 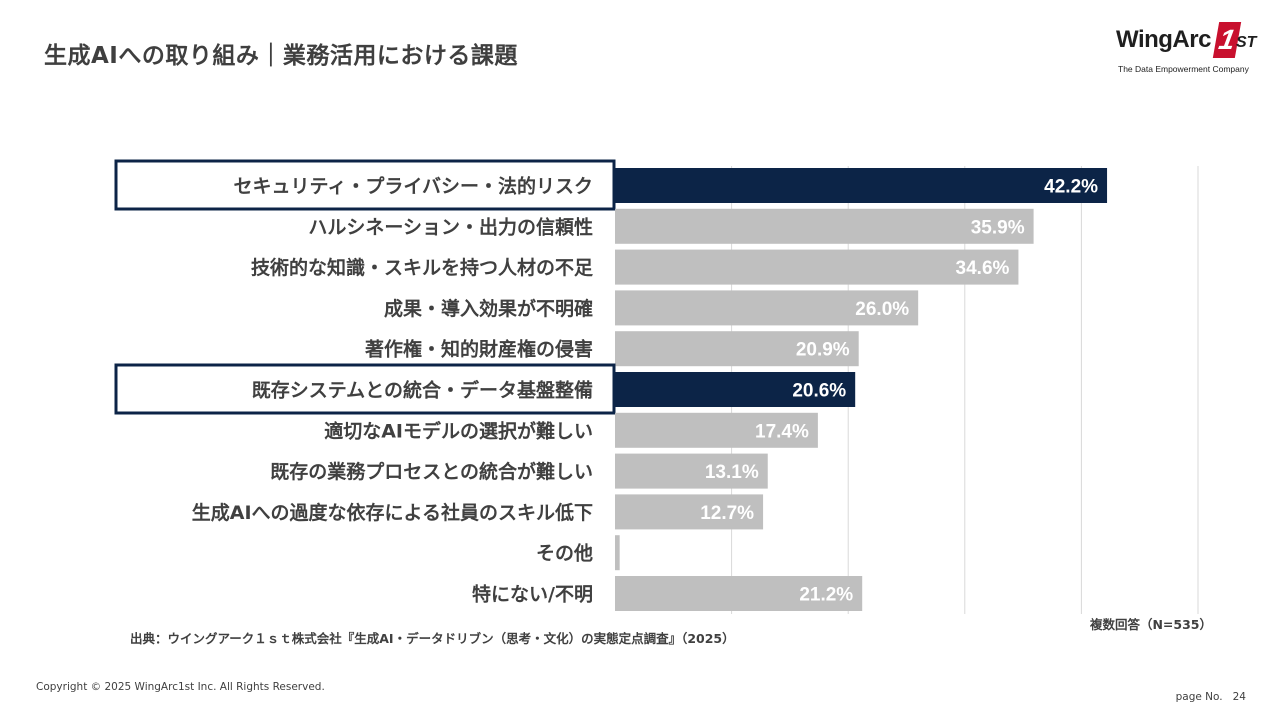 I want to click on category-label: 技術的な知識・スキルを持つ人材の不足, so click(x=422, y=267).